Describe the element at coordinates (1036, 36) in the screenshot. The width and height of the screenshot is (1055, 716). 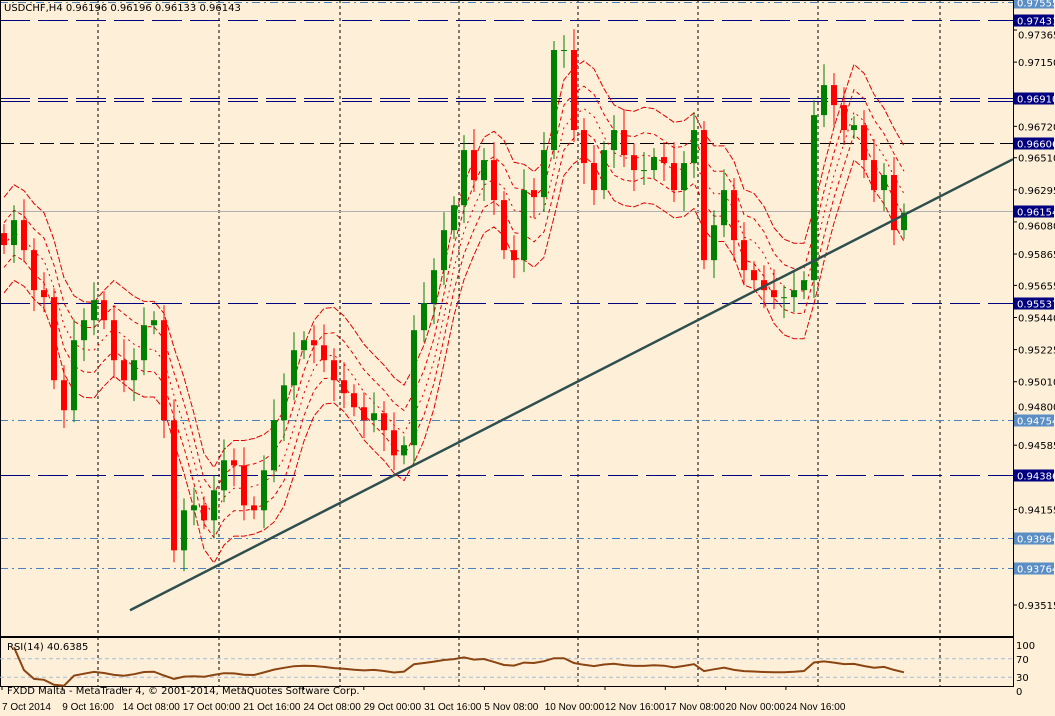
I see `y-tick-label: 0.97365` at that location.